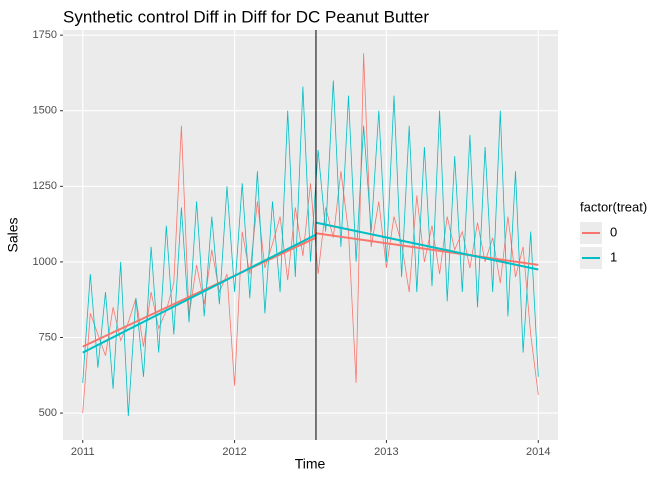 The width and height of the screenshot is (672, 480). Describe the element at coordinates (45, 186) in the screenshot. I see `y-tick-label: 1250` at that location.